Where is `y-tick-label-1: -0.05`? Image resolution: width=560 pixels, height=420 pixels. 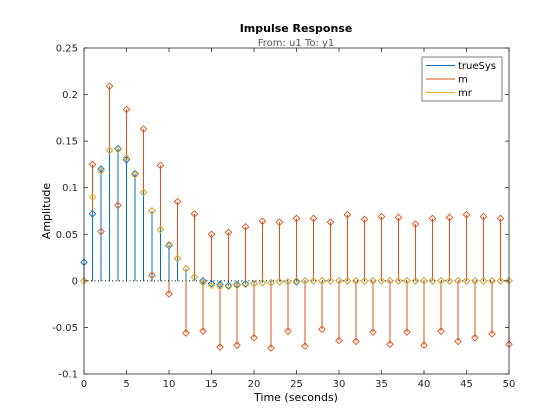
y-tick-label-1: -0.05 is located at coordinates (65, 328).